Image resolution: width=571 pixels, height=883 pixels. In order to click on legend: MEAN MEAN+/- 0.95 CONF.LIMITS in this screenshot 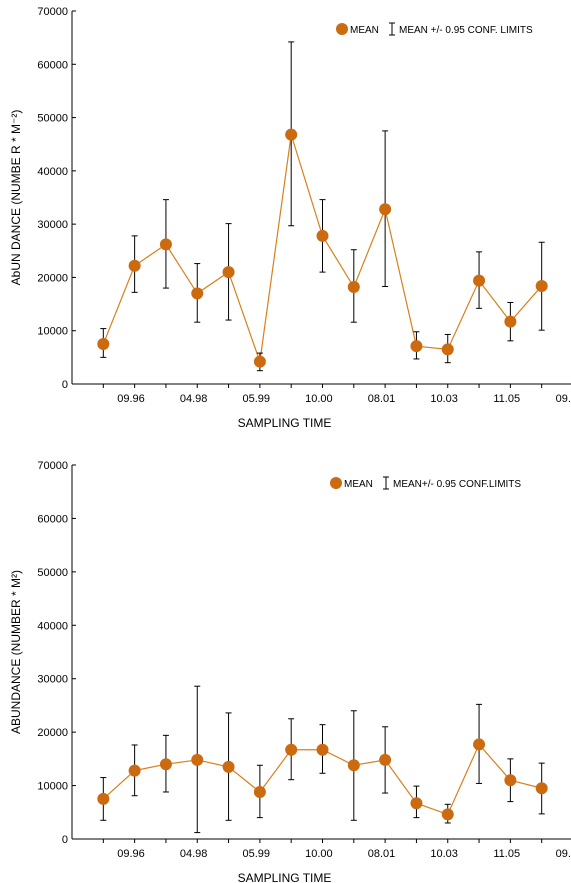, I will do `click(425, 483)`.